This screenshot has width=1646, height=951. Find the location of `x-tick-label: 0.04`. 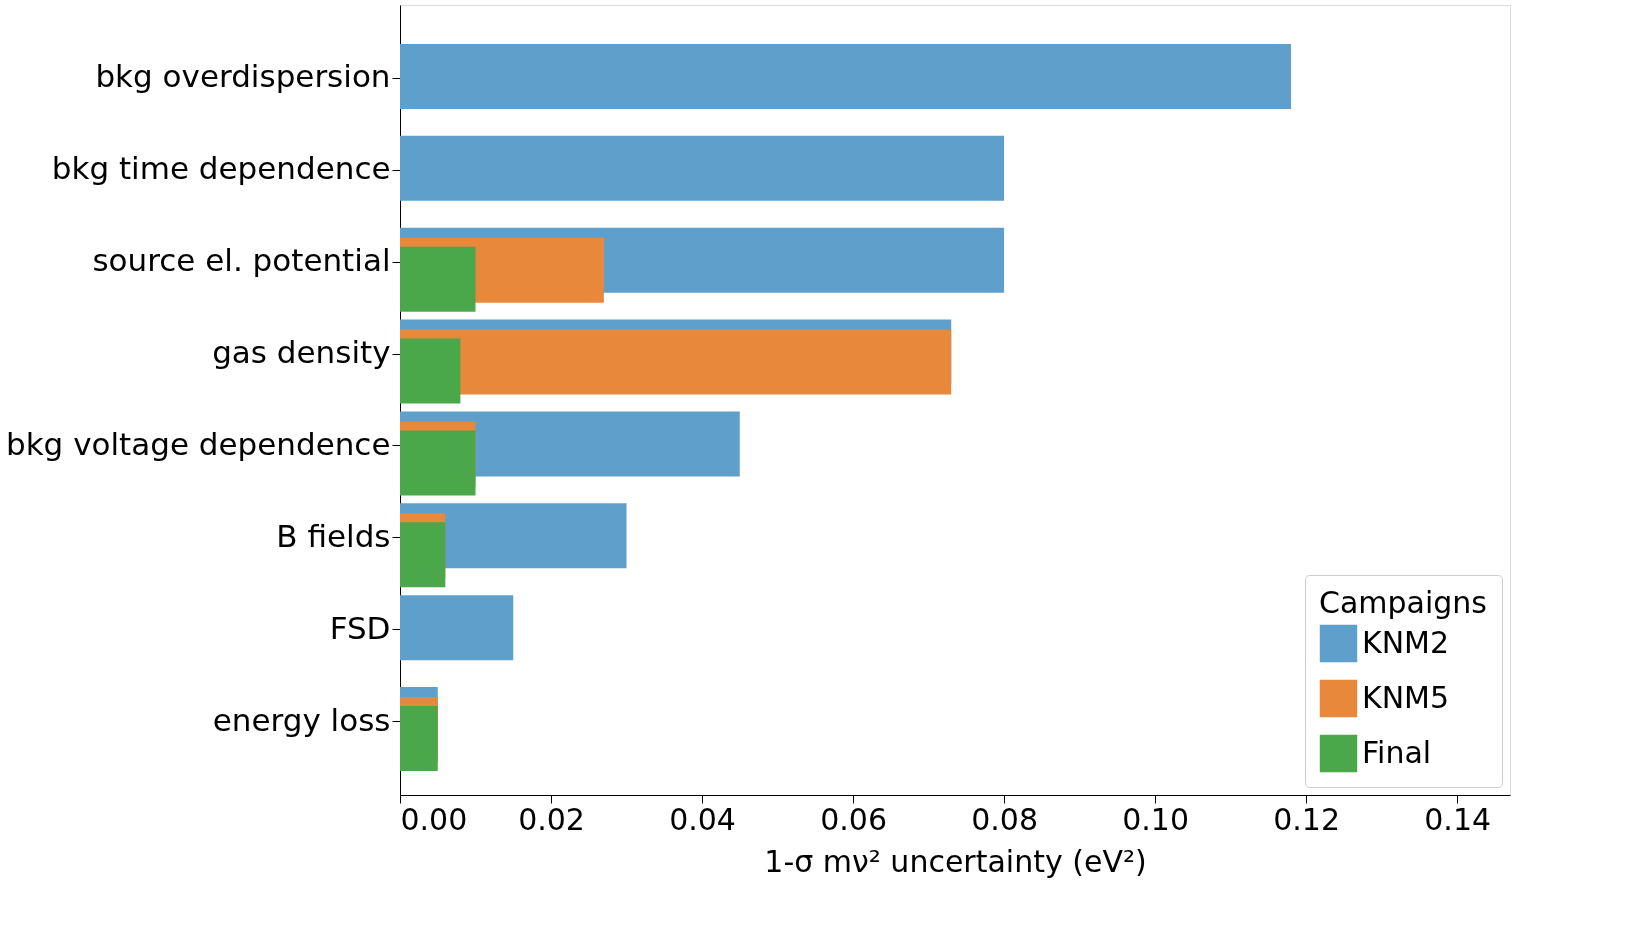

x-tick-label: 0.04 is located at coordinates (702, 819).